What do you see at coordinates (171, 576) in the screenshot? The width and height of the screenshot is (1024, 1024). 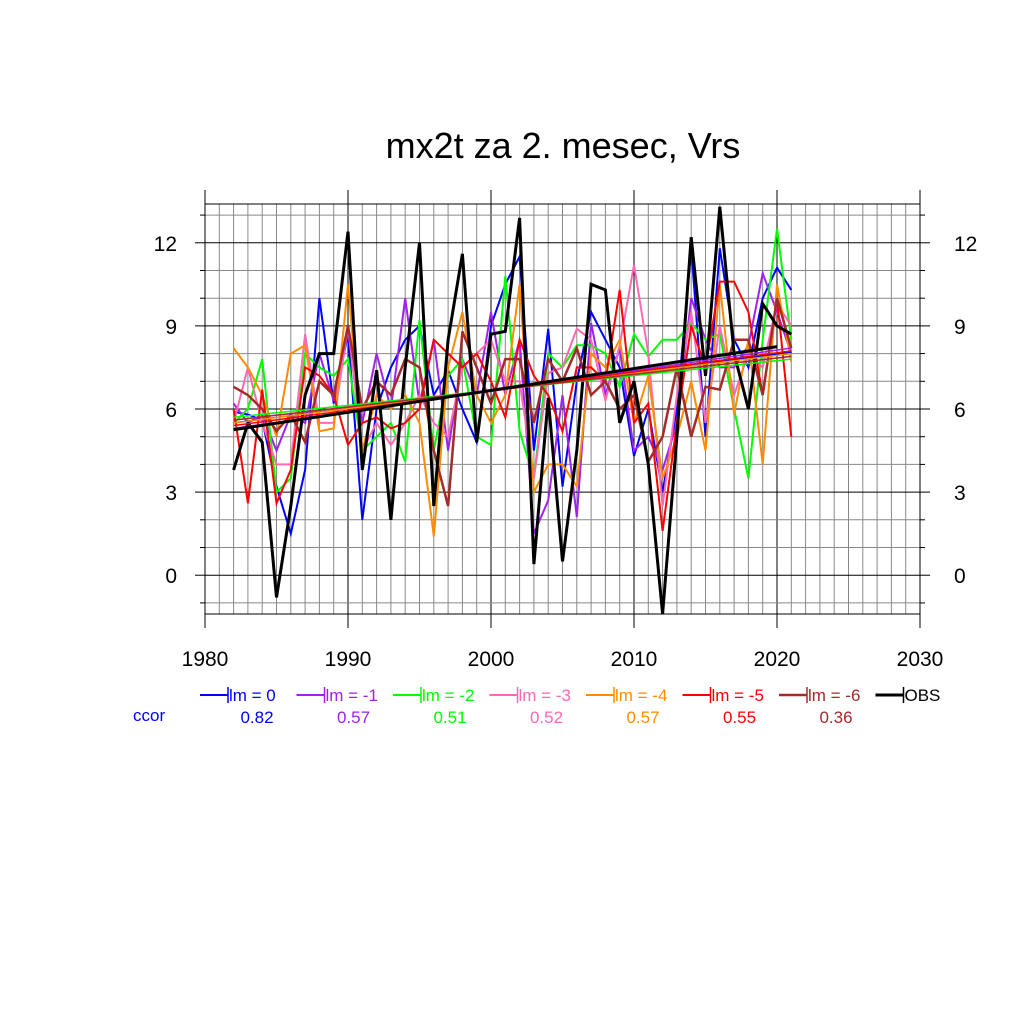 I see `y-tick-label-left: 0` at bounding box center [171, 576].